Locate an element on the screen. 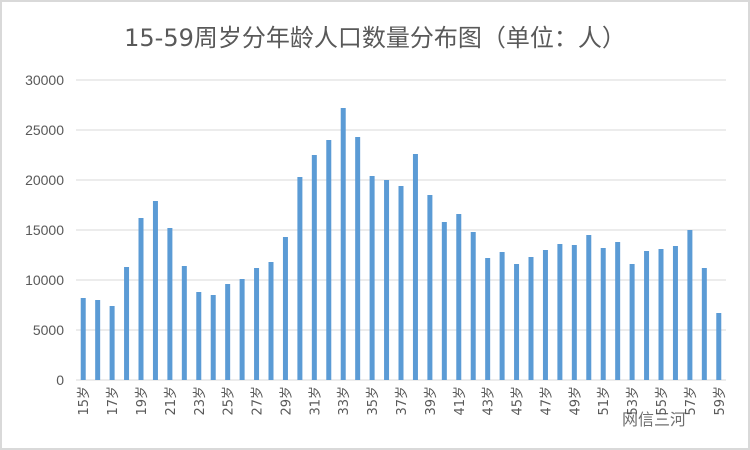 Image resolution: width=750 pixels, height=450 pixels. x-tick-label: 55岁 is located at coordinates (662, 401).